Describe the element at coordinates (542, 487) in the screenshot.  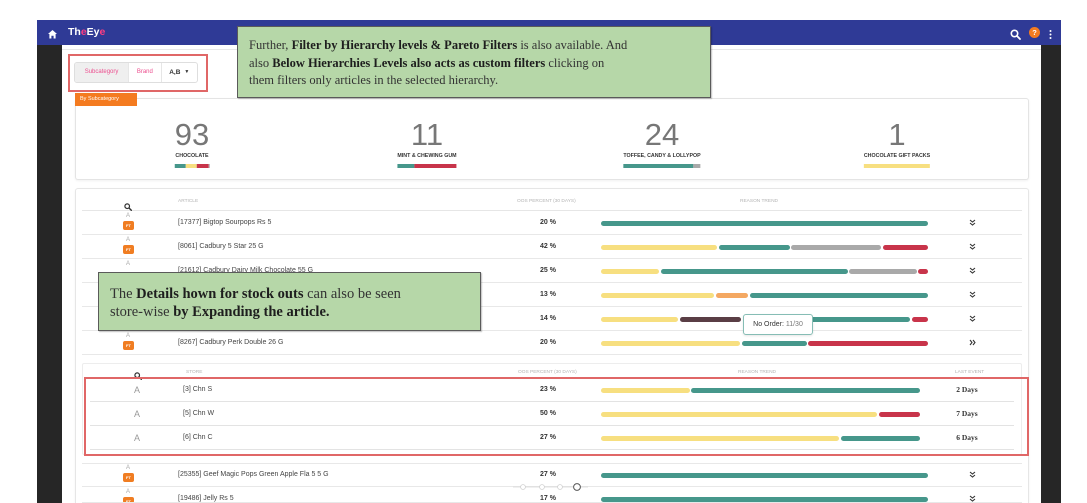
I see `indicator-dot` at that location.